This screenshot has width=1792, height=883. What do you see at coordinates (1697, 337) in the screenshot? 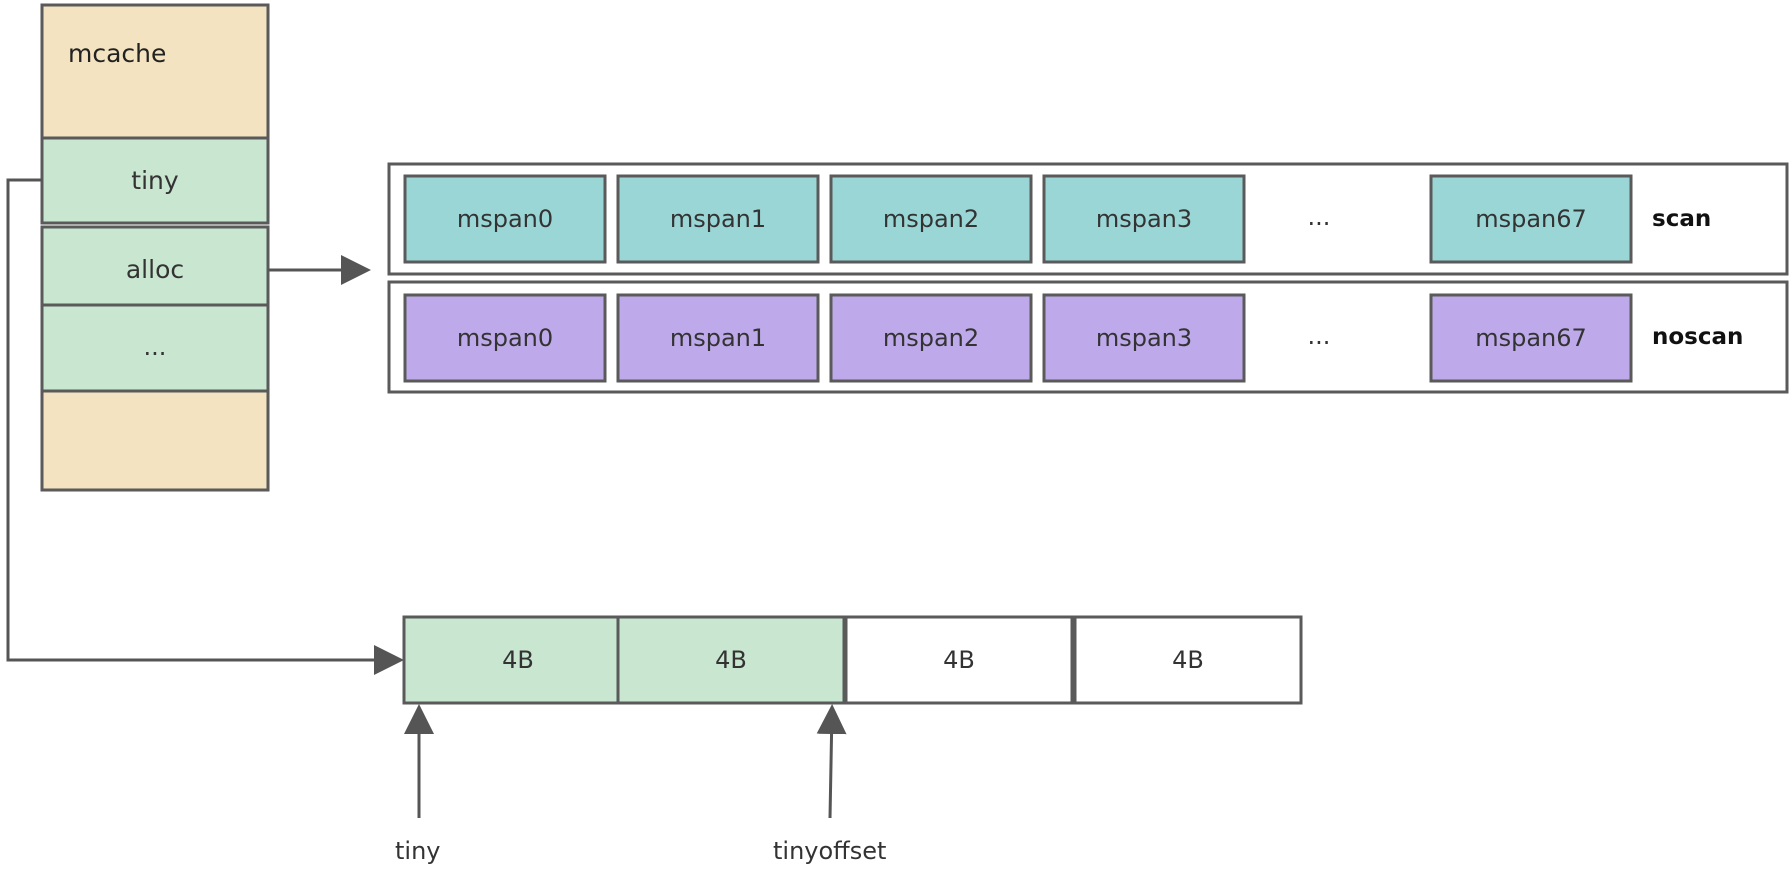
I see `noscan-row-label: noscan` at bounding box center [1697, 337].